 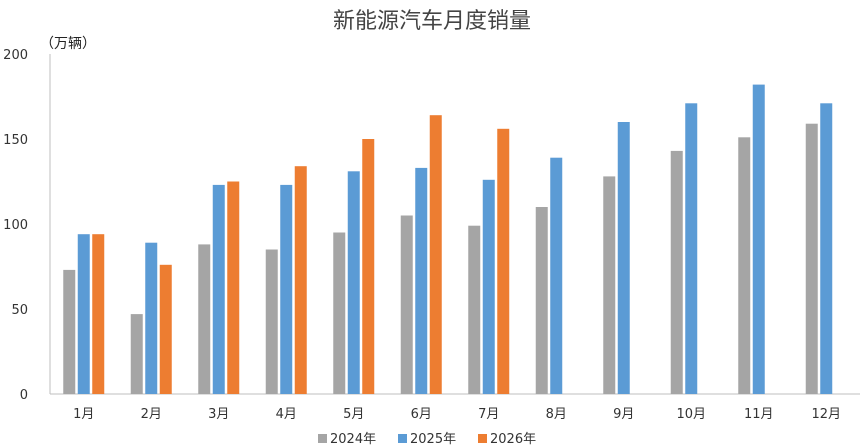 I want to click on x-tick-label: 11月, so click(x=759, y=414).